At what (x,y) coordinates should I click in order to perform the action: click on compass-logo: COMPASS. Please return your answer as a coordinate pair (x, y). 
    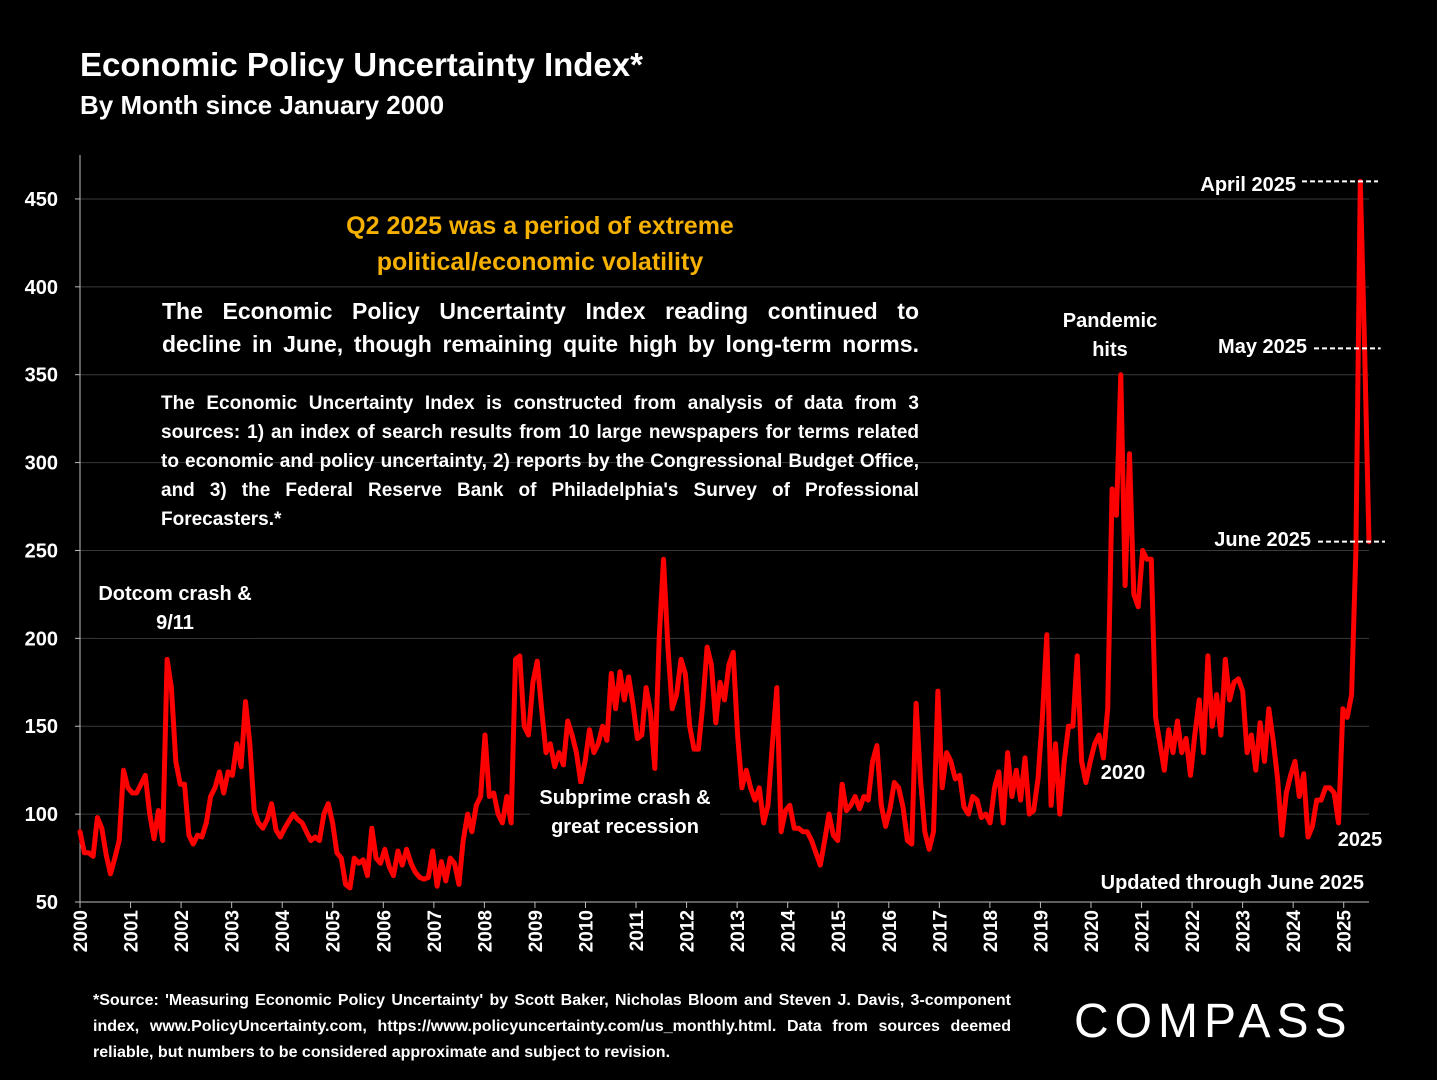
    Looking at the image, I should click on (1213, 1021).